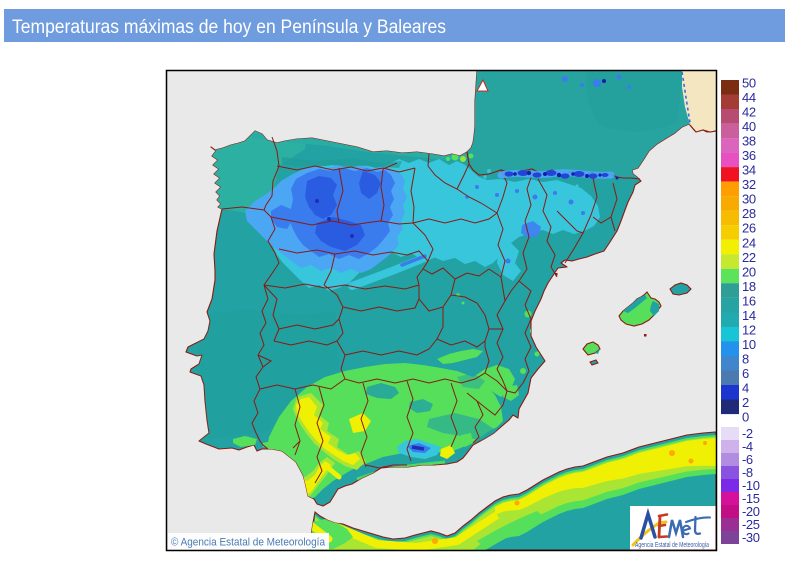  I want to click on svg-text: 26, so click(749, 228).